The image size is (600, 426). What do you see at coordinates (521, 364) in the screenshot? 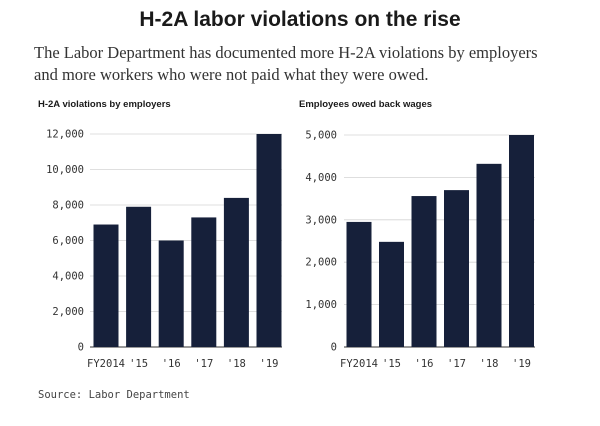
I see `right-x-tick-label: '19` at bounding box center [521, 364].